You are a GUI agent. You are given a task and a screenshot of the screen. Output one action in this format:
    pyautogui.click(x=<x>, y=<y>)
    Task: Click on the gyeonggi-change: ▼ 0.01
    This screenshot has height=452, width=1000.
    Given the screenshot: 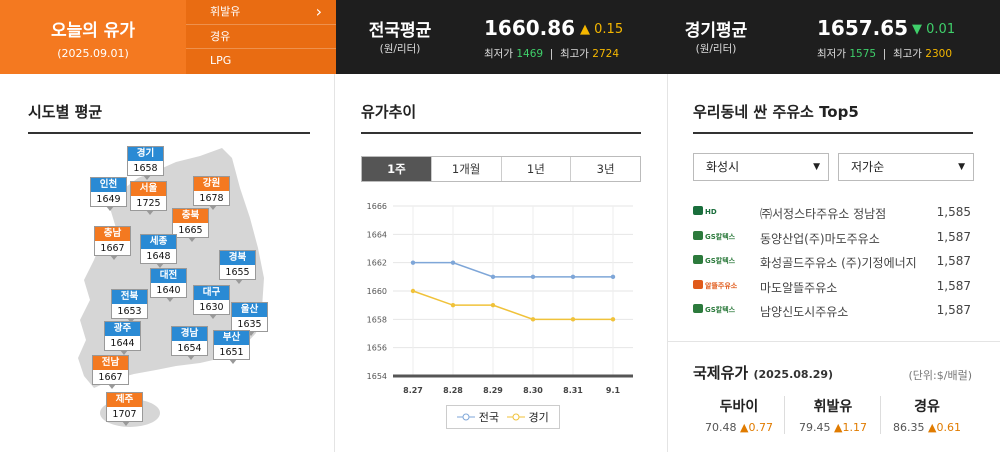 What is the action you would take?
    pyautogui.click(x=933, y=29)
    